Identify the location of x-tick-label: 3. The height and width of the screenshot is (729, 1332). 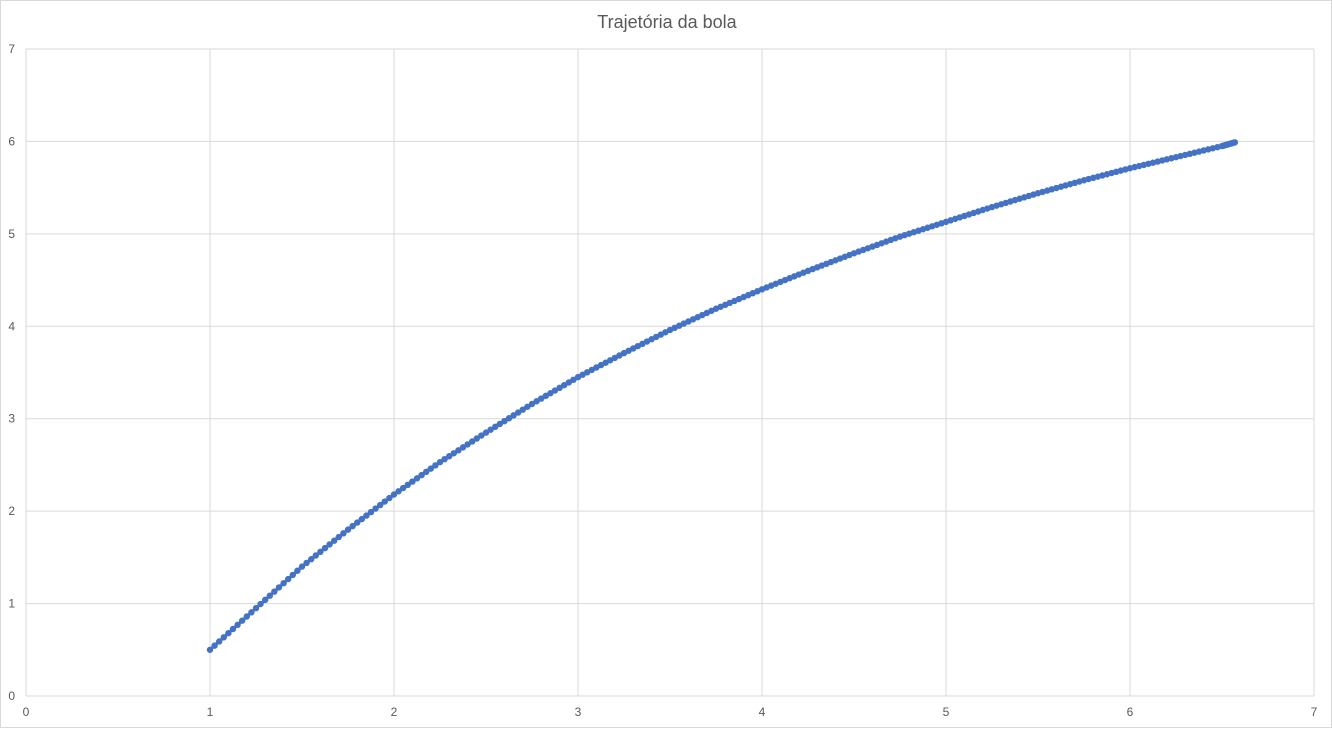
(578, 712).